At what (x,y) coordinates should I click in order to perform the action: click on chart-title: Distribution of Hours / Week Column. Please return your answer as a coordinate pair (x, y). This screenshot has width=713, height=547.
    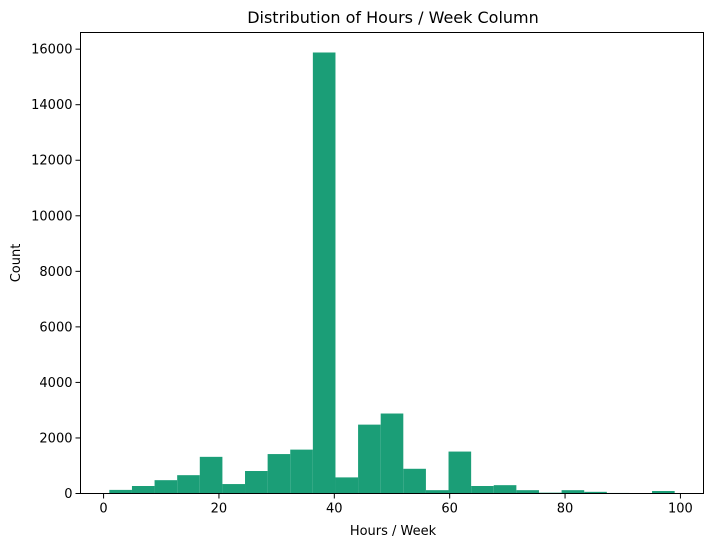
    Looking at the image, I should click on (393, 17).